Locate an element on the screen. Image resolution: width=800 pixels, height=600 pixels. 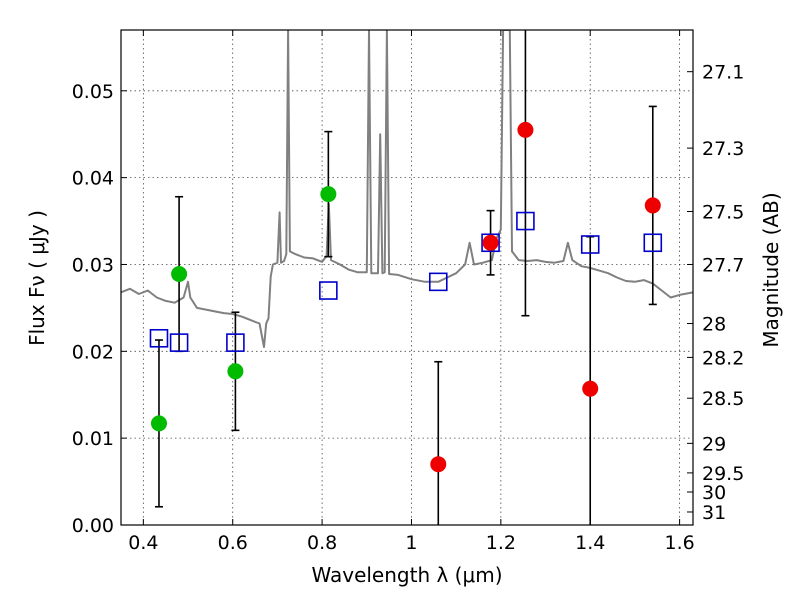
right-tick-label: 28.5 is located at coordinates (723, 399).